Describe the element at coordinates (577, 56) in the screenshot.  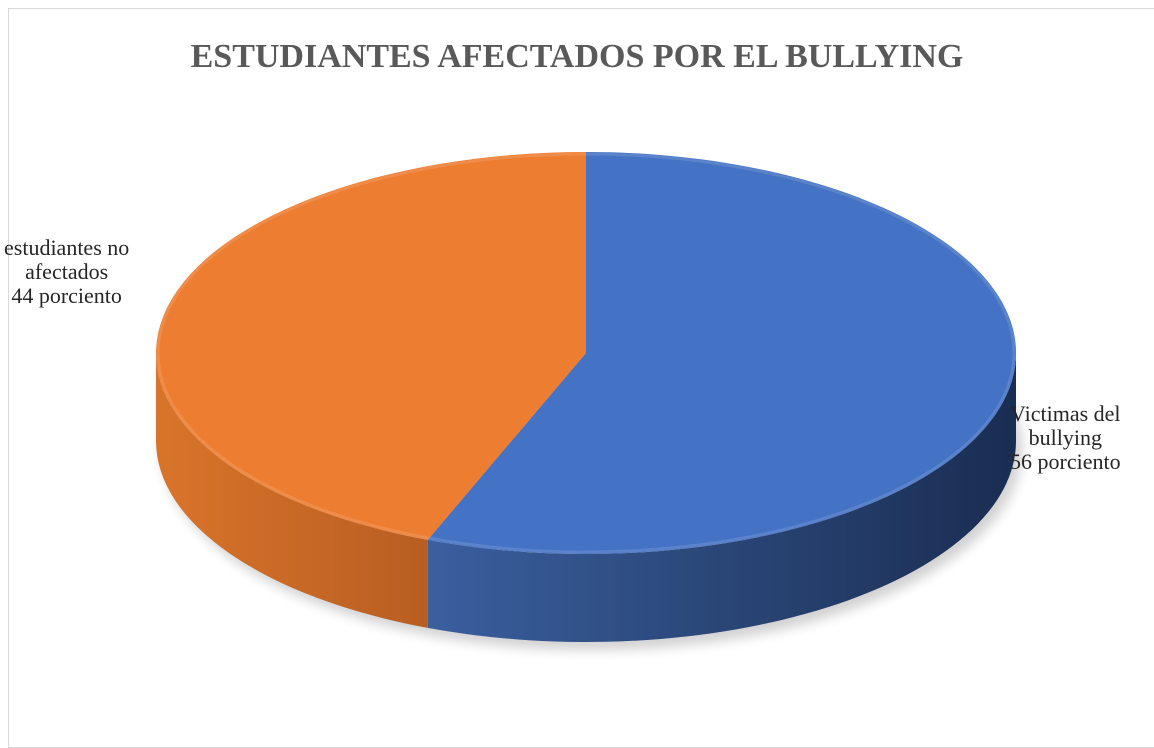
I see `chart-title: ESTUDIANTES AFECTADOS POR EL BULLYING` at that location.